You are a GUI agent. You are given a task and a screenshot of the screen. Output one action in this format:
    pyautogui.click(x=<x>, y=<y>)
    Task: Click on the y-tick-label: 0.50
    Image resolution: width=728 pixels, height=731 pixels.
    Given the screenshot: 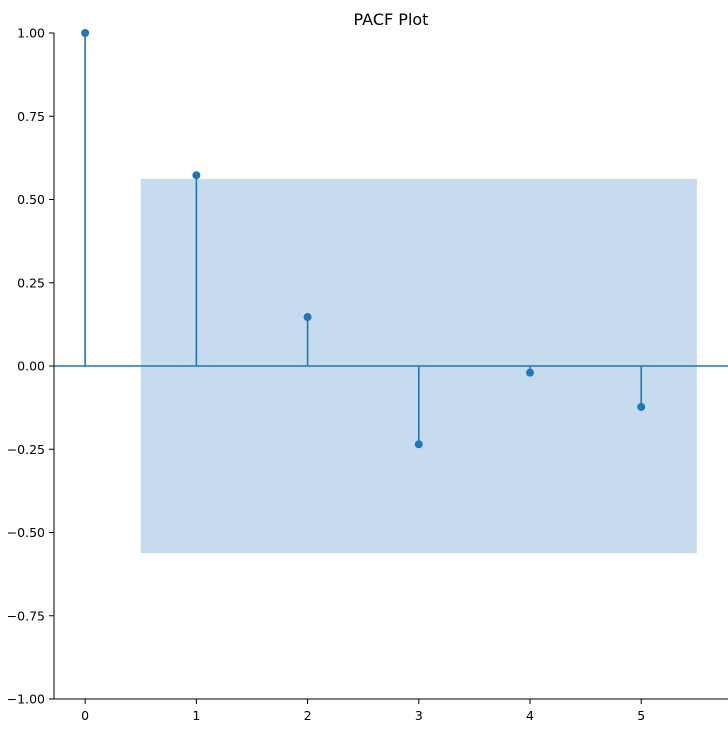 What is the action you would take?
    pyautogui.click(x=31, y=199)
    